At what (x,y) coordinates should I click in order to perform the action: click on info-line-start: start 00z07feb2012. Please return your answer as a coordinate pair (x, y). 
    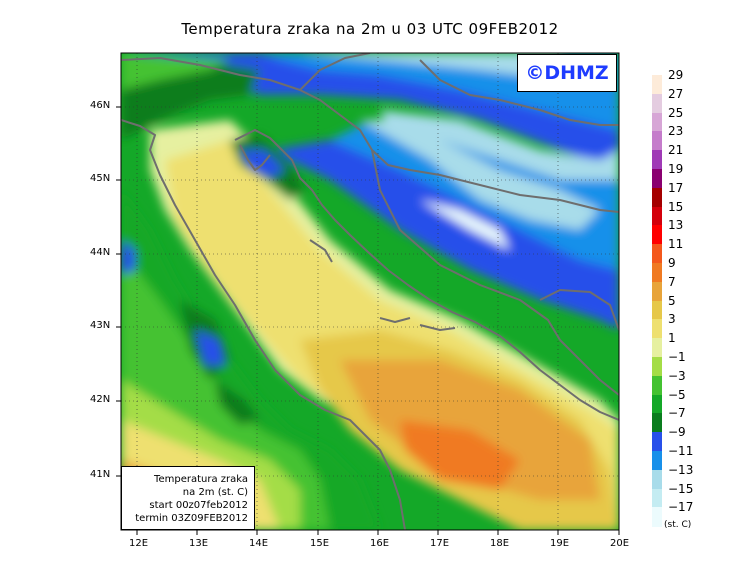
    Looking at the image, I should click on (198, 505).